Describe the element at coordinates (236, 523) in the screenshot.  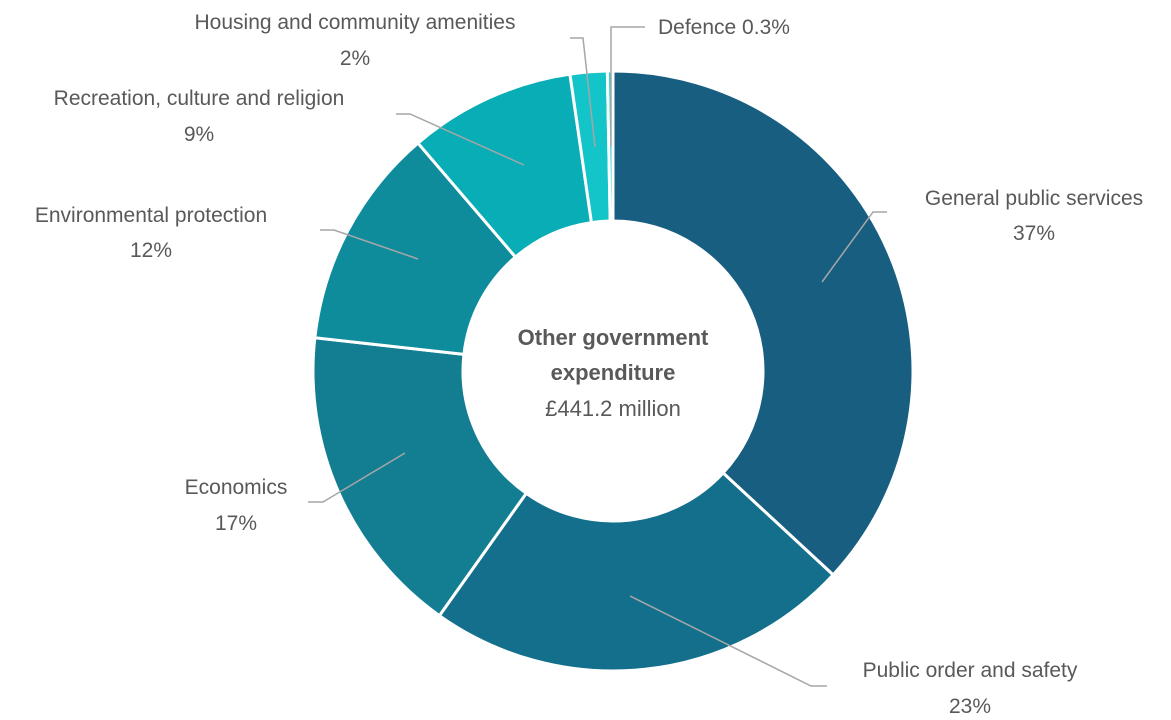
I see `value-label-economics: 17%` at that location.